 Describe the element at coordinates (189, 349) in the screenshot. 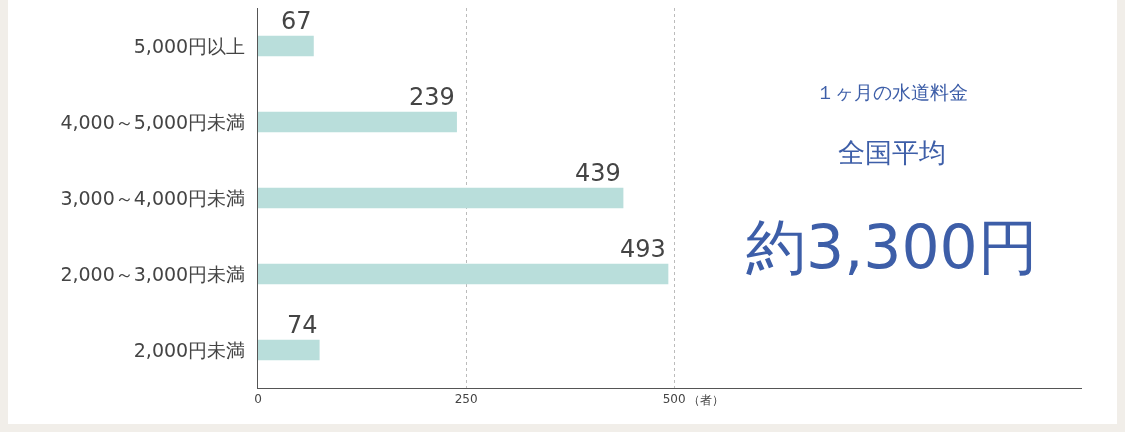

I see `y-tick-label: 2,000円未満` at that location.